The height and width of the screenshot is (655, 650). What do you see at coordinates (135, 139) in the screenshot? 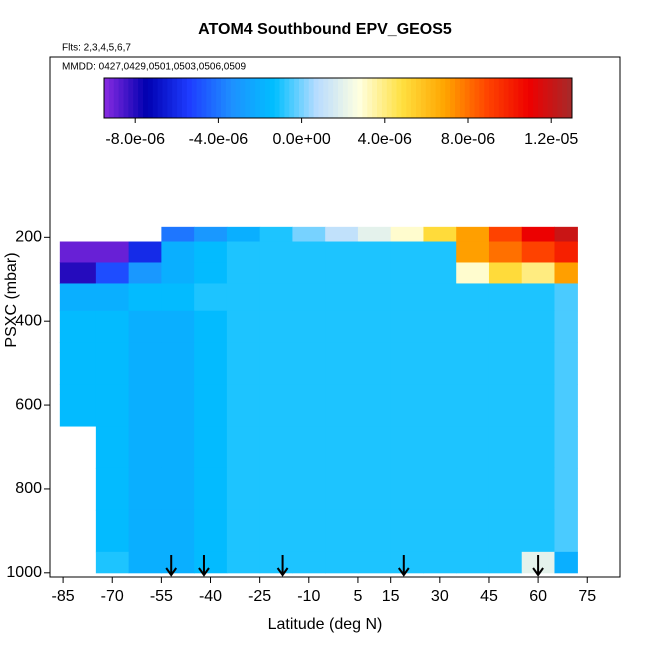
I see `colorbar-tick-label: -8.0e-06` at bounding box center [135, 139].